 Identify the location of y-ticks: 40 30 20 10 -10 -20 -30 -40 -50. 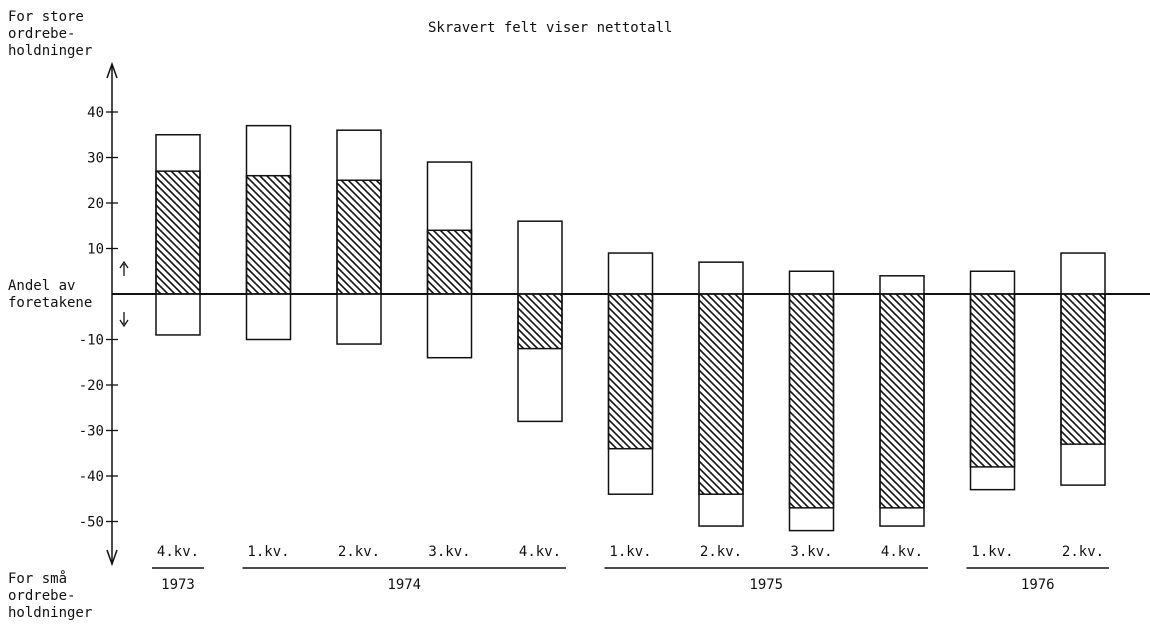
(98, 318).